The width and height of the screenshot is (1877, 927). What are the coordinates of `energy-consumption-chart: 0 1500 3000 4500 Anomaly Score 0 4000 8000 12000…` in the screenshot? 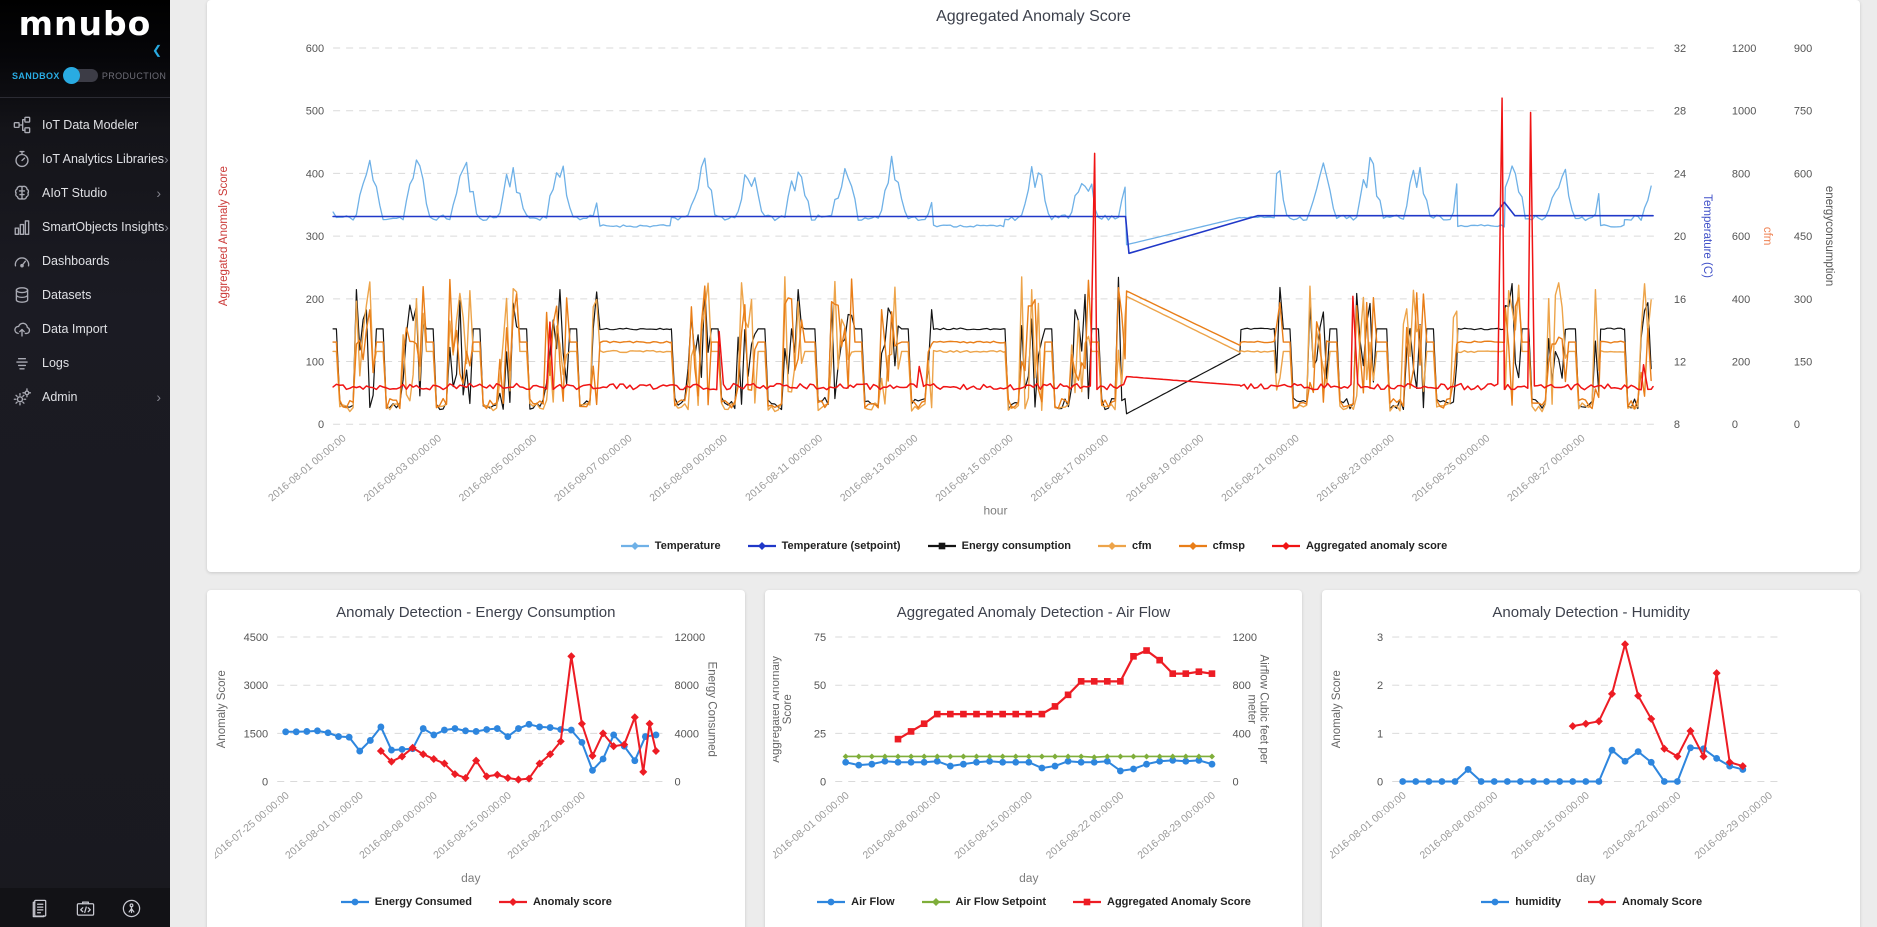 It's located at (466, 758).